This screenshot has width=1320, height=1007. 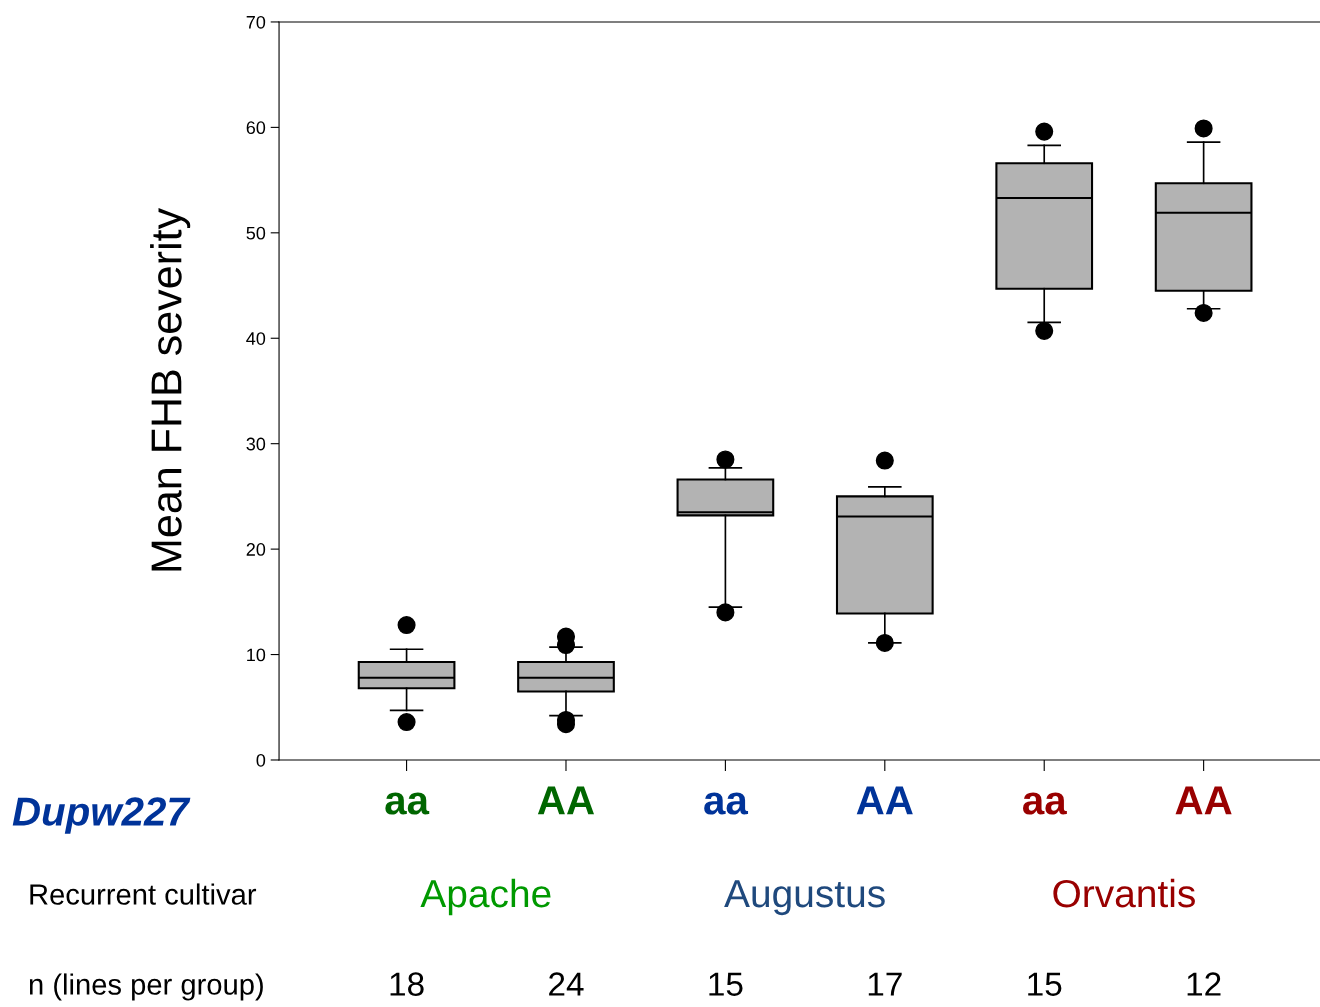 I want to click on text: n (lines per group), so click(x=146, y=987).